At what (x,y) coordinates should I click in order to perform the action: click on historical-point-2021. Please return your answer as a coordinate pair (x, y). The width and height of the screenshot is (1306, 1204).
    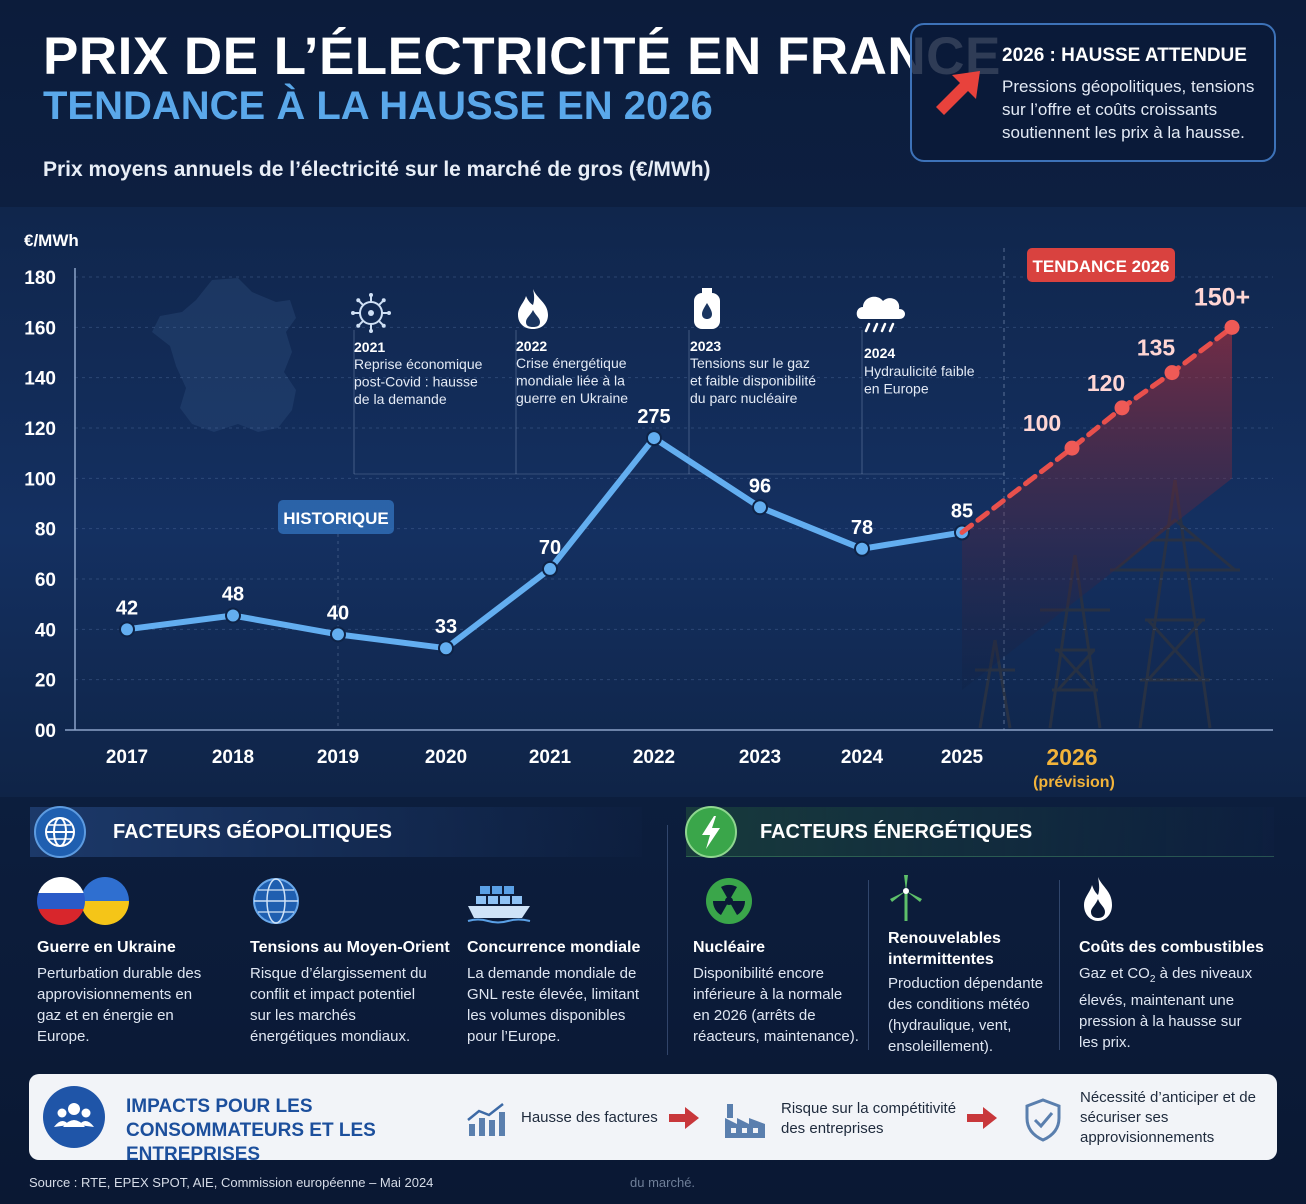
    Looking at the image, I should click on (550, 568).